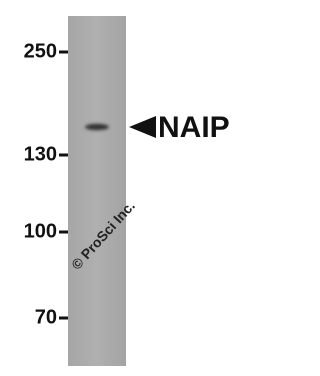  I want to click on marker-label: 130, so click(40, 154).